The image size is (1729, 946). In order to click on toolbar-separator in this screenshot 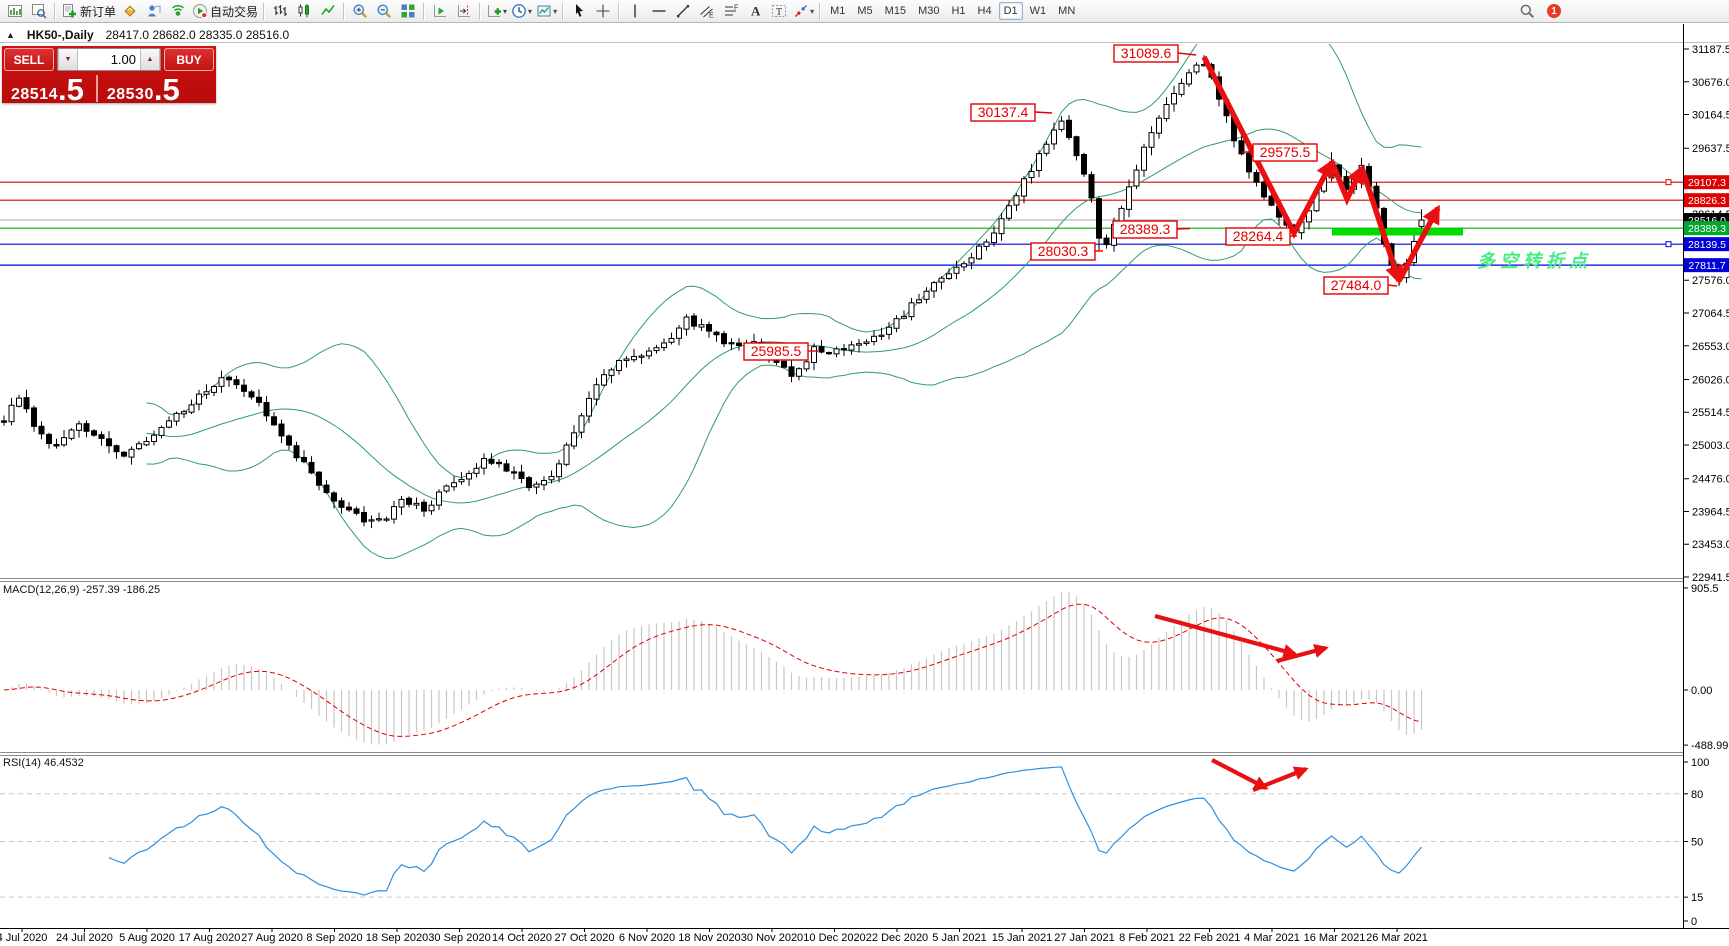, I will do `click(264, 11)`.